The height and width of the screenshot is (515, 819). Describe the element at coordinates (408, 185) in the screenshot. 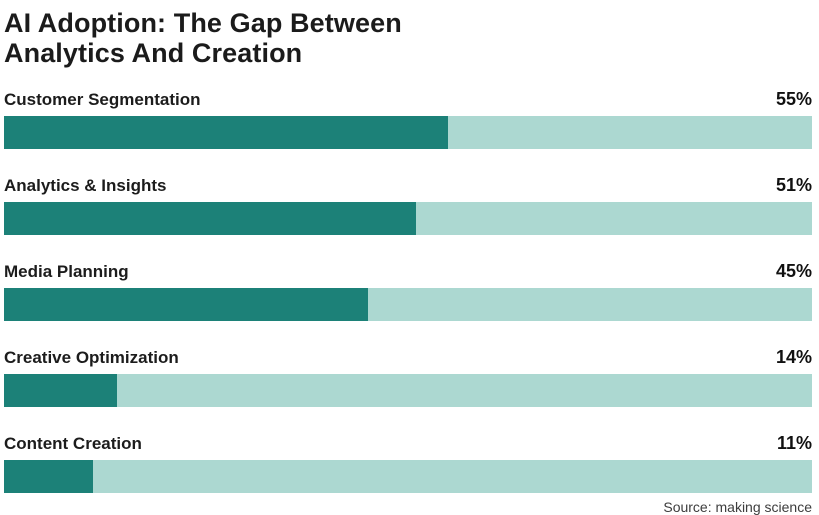

I see `bar-row-header: Analytics & Insights 51%` at that location.